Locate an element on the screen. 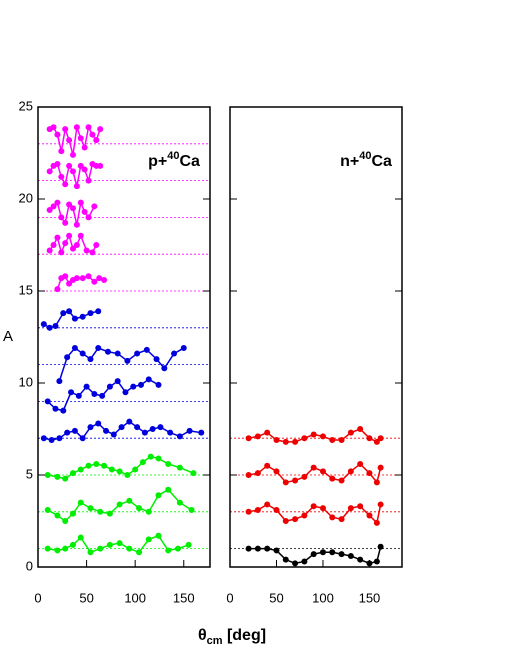  annotation: n+40Ca is located at coordinates (366, 160).